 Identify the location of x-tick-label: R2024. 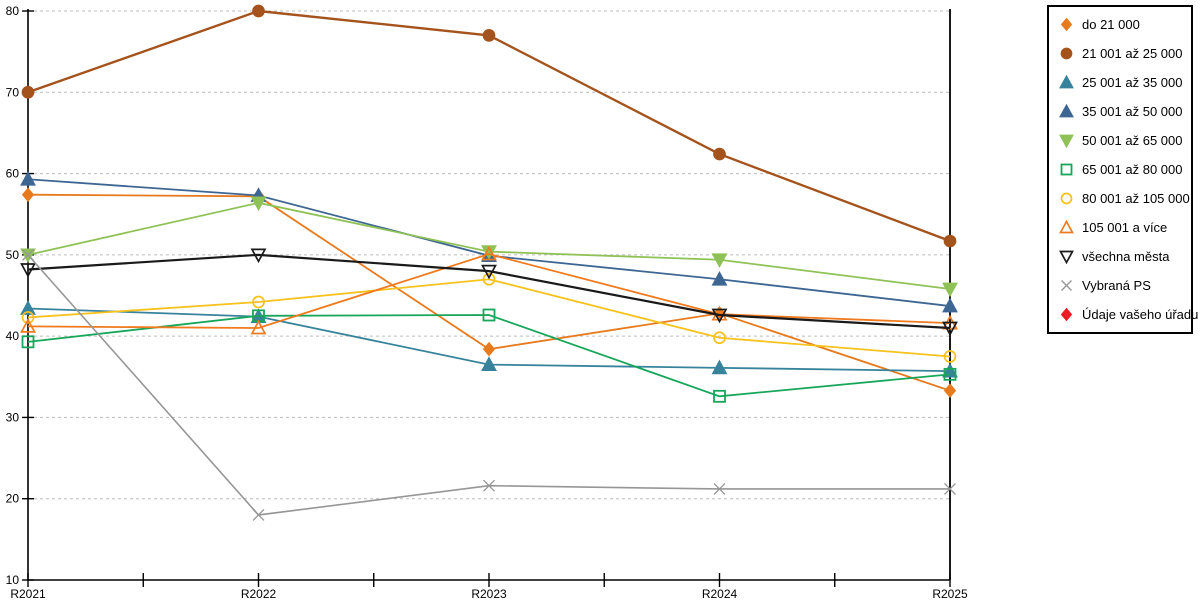
(720, 593).